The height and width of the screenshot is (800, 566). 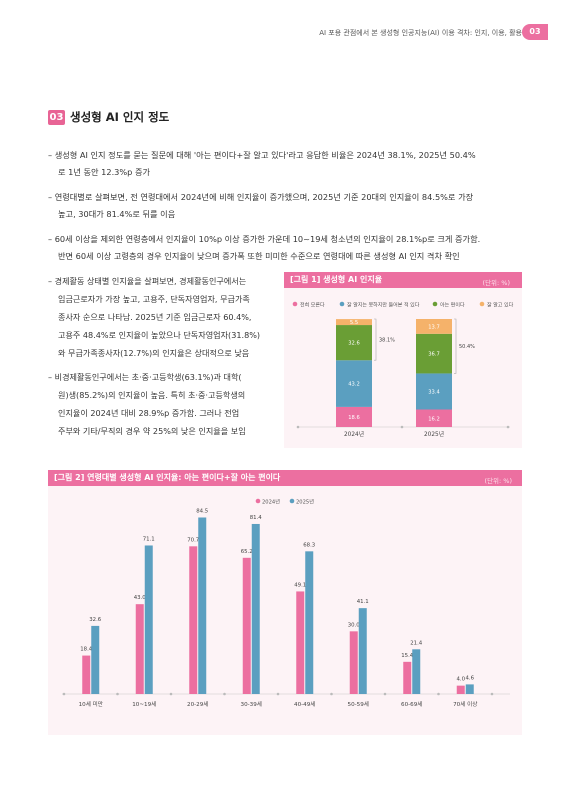 What do you see at coordinates (154, 299) in the screenshot?
I see `bullet-line: 임금근로자가 가장 높고, 고용주, 단독자영업자, 무급가족` at bounding box center [154, 299].